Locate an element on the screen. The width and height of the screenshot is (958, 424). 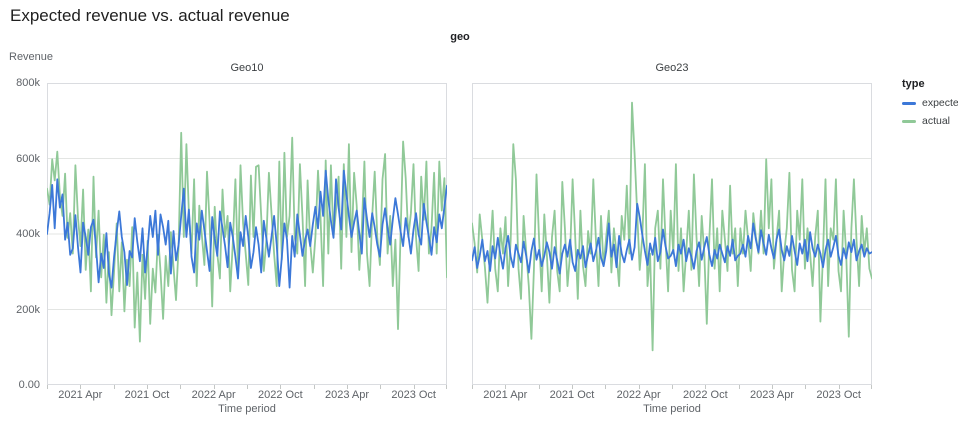
legend-entry-expected: expected is located at coordinates (930, 103).